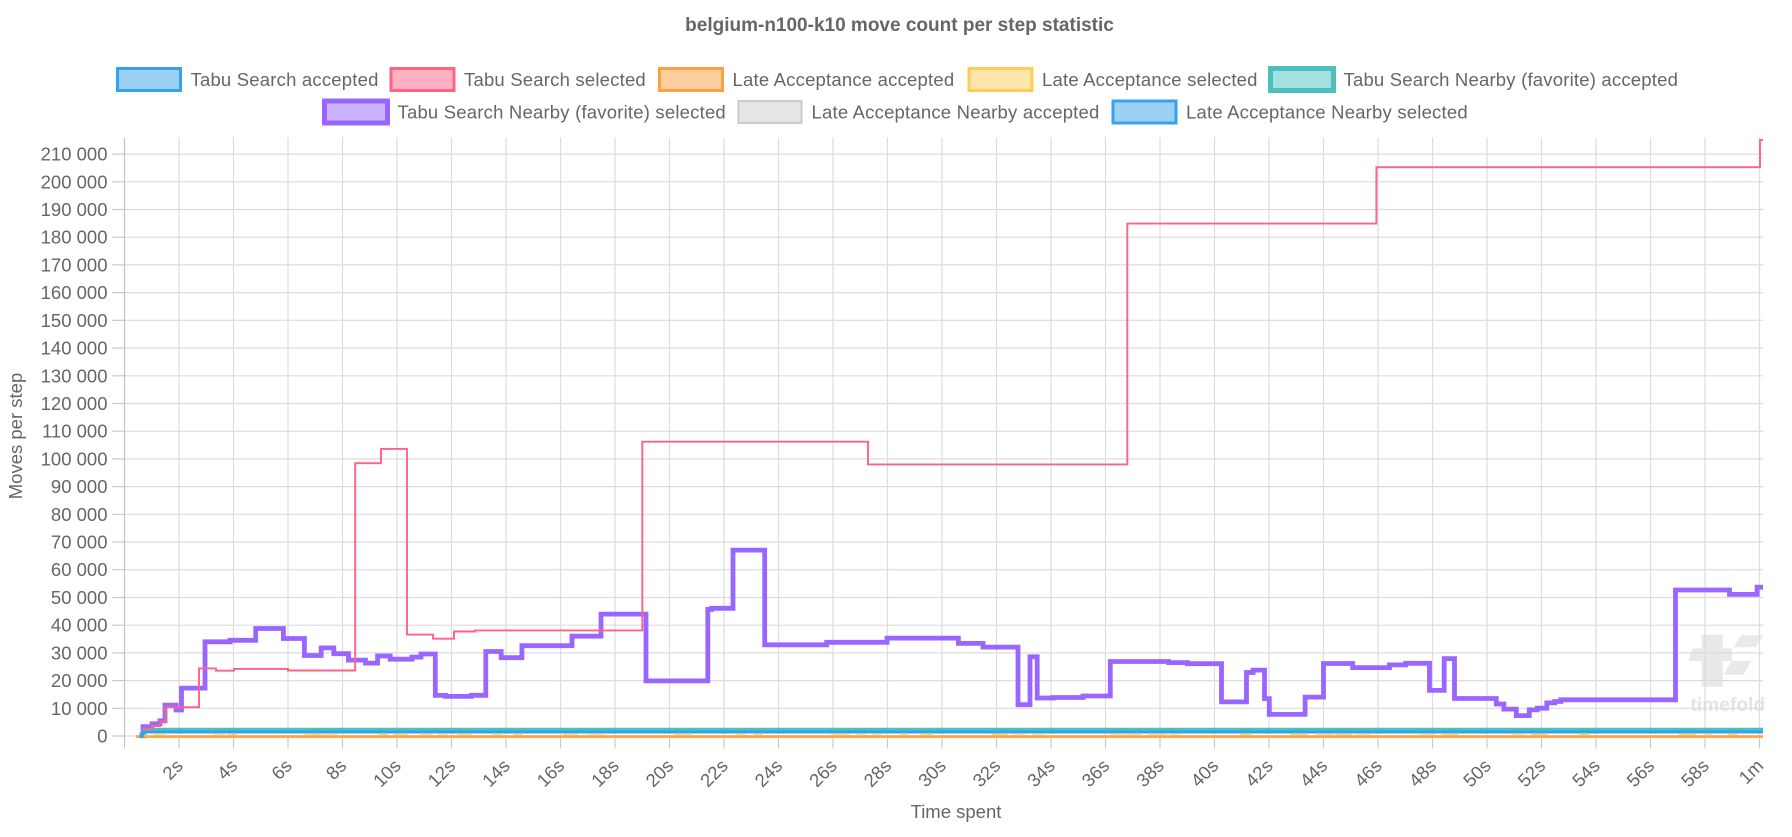 Image resolution: width=1792 pixels, height=837 pixels. I want to click on svg-text: Moves per step, so click(15, 436).